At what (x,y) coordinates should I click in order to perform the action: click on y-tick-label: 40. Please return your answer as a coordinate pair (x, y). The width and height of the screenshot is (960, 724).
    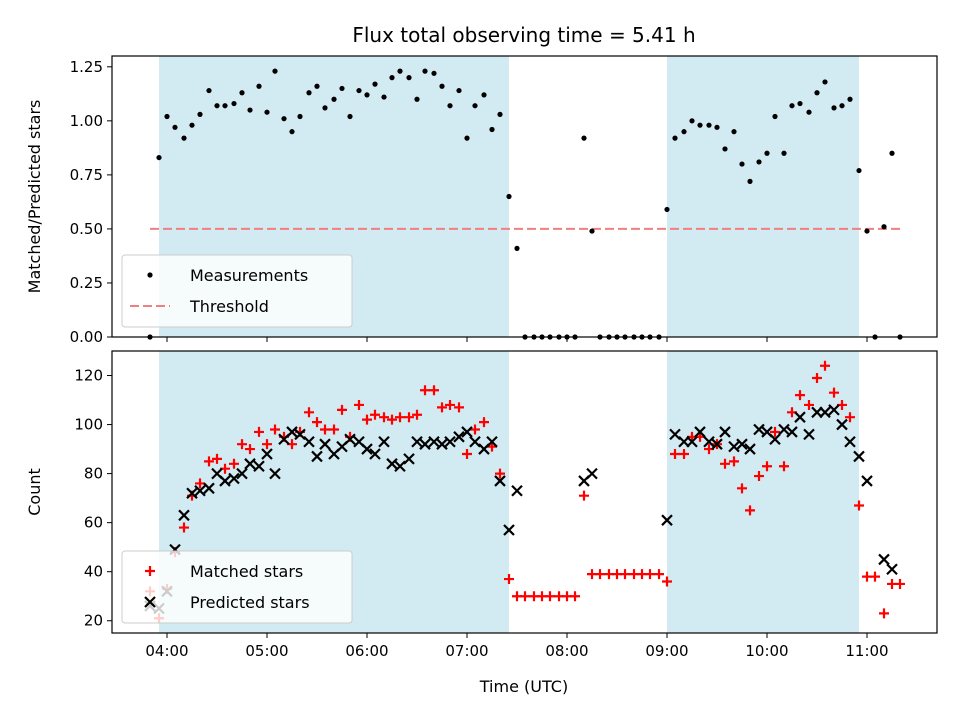
    Looking at the image, I should click on (93, 572).